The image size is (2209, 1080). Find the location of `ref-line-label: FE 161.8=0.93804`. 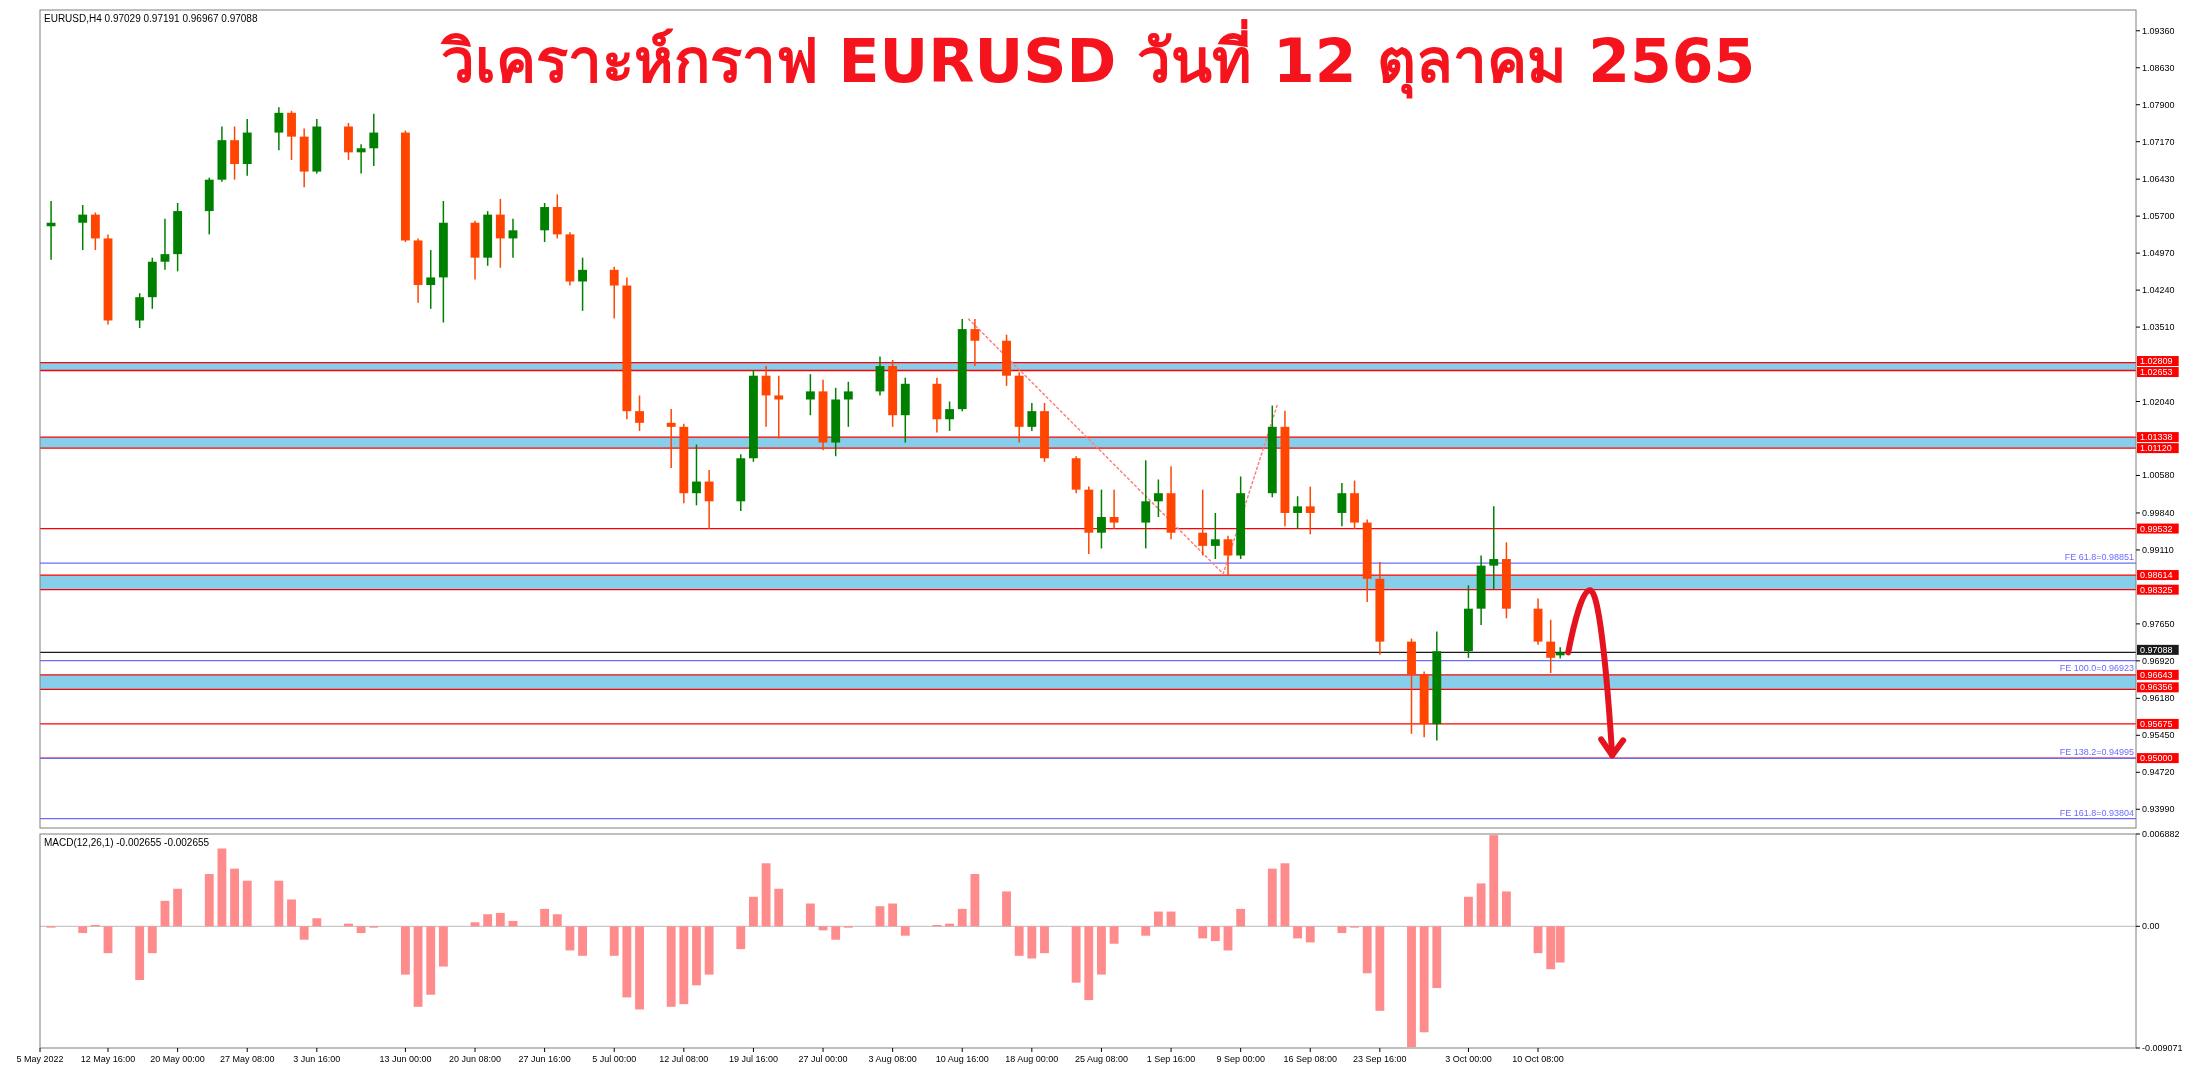

ref-line-label: FE 161.8=0.93804 is located at coordinates (2096, 812).